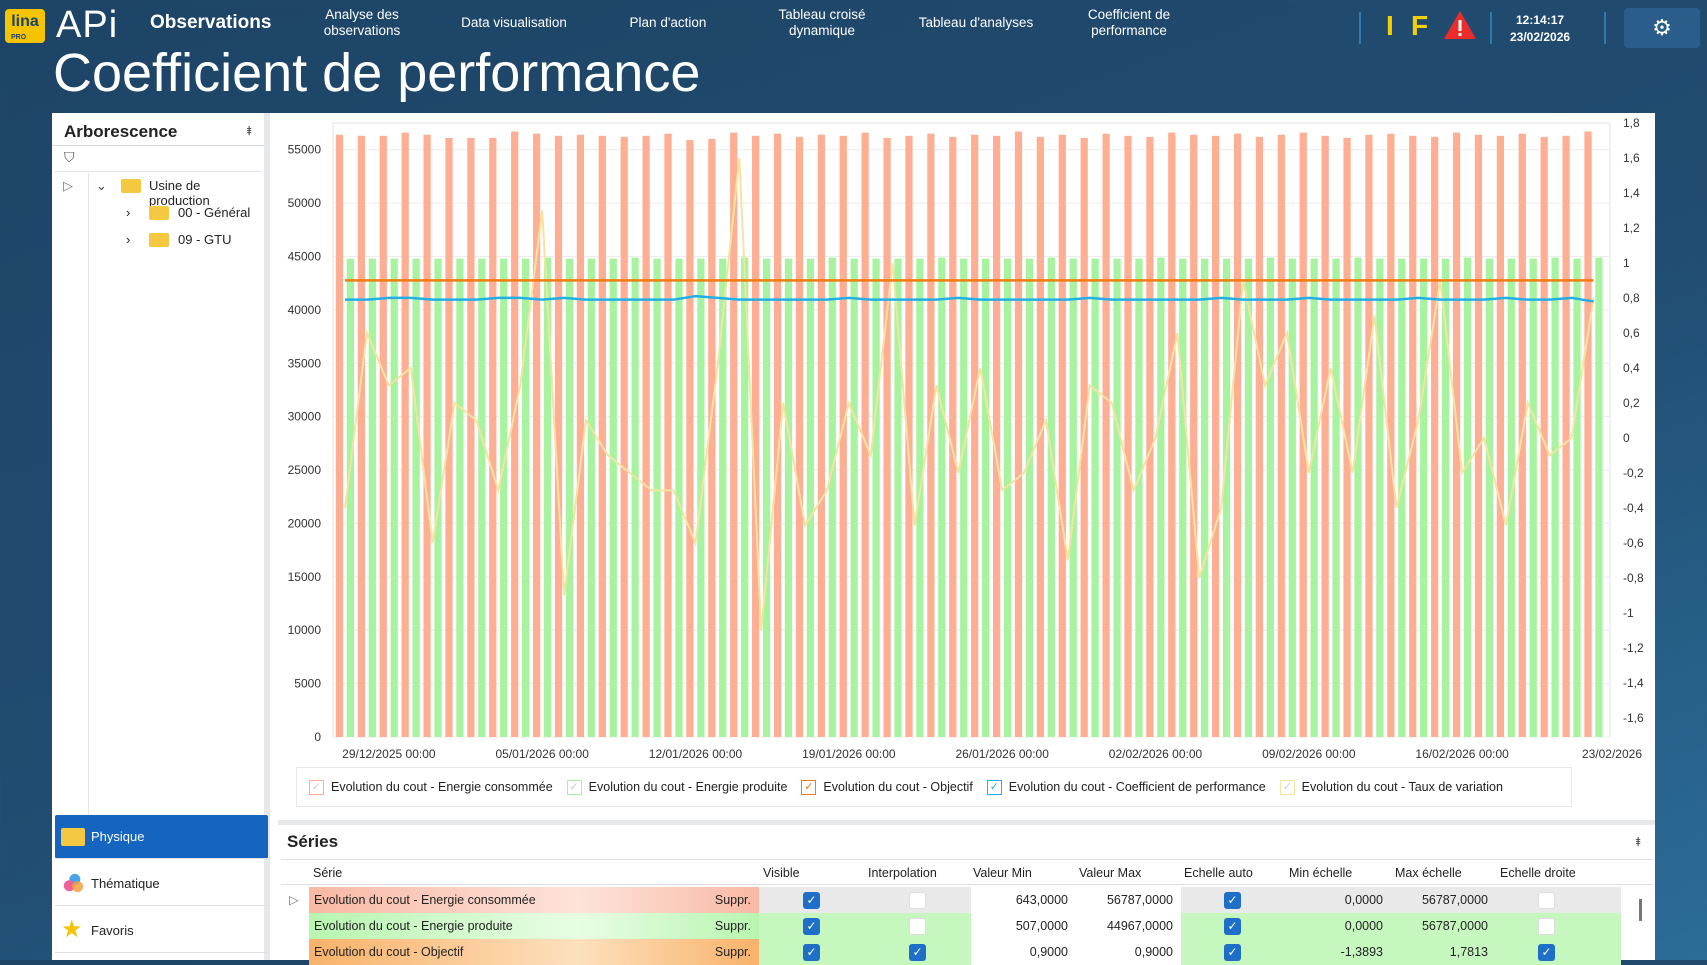  I want to click on nav-physique: Physique, so click(161, 837).